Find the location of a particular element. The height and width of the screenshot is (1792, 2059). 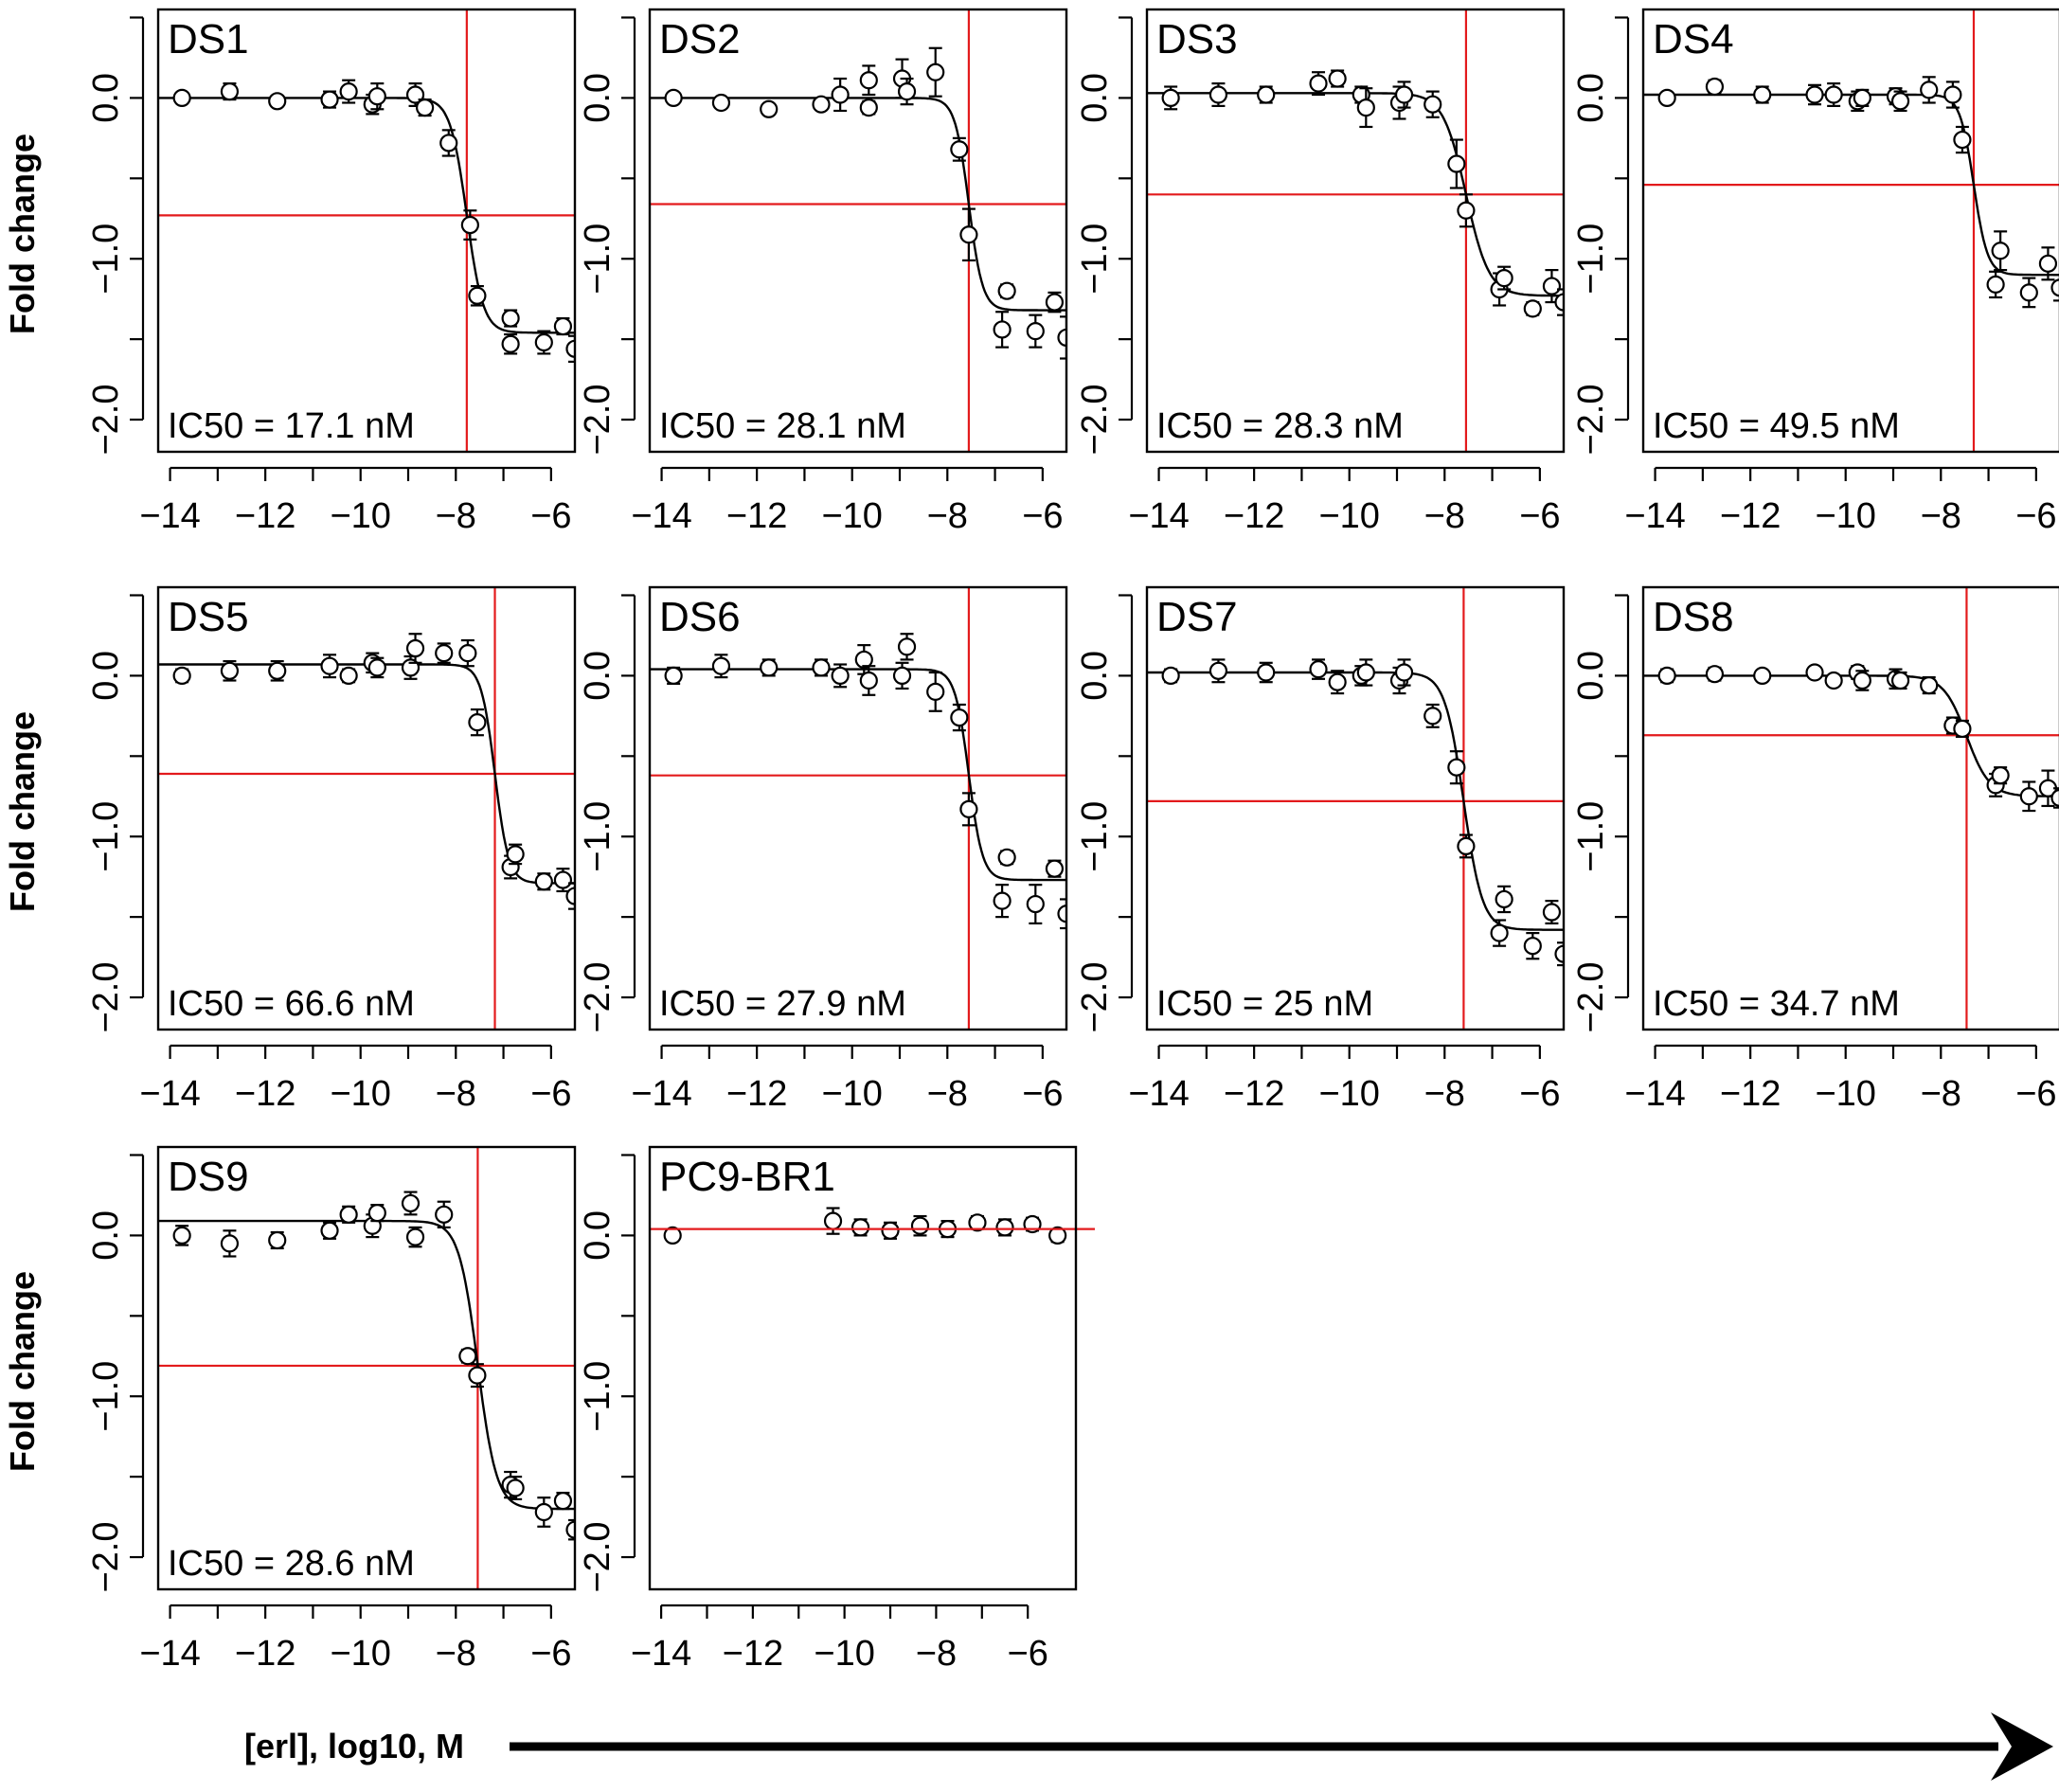

y-axis-label: Fold change is located at coordinates (22, 1371).